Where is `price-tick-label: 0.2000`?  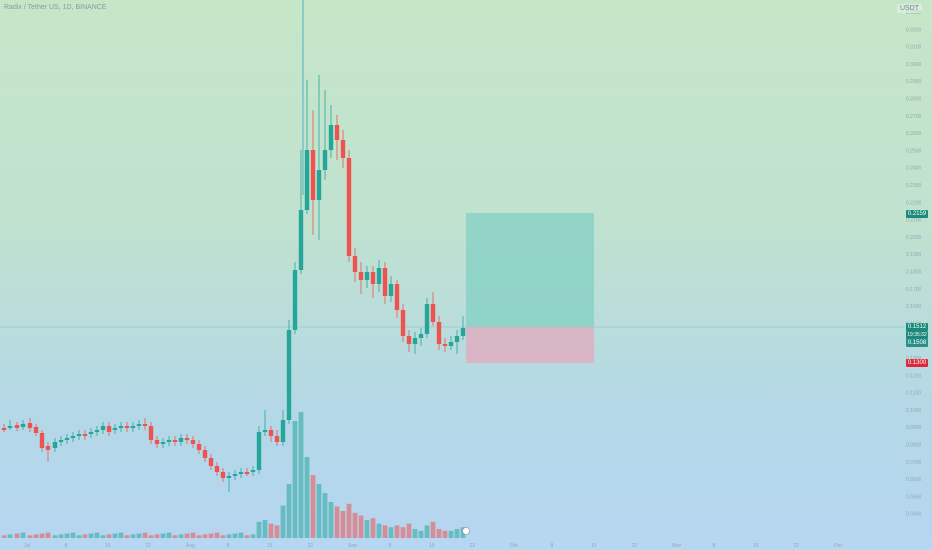 price-tick-label: 0.2000 is located at coordinates (914, 238).